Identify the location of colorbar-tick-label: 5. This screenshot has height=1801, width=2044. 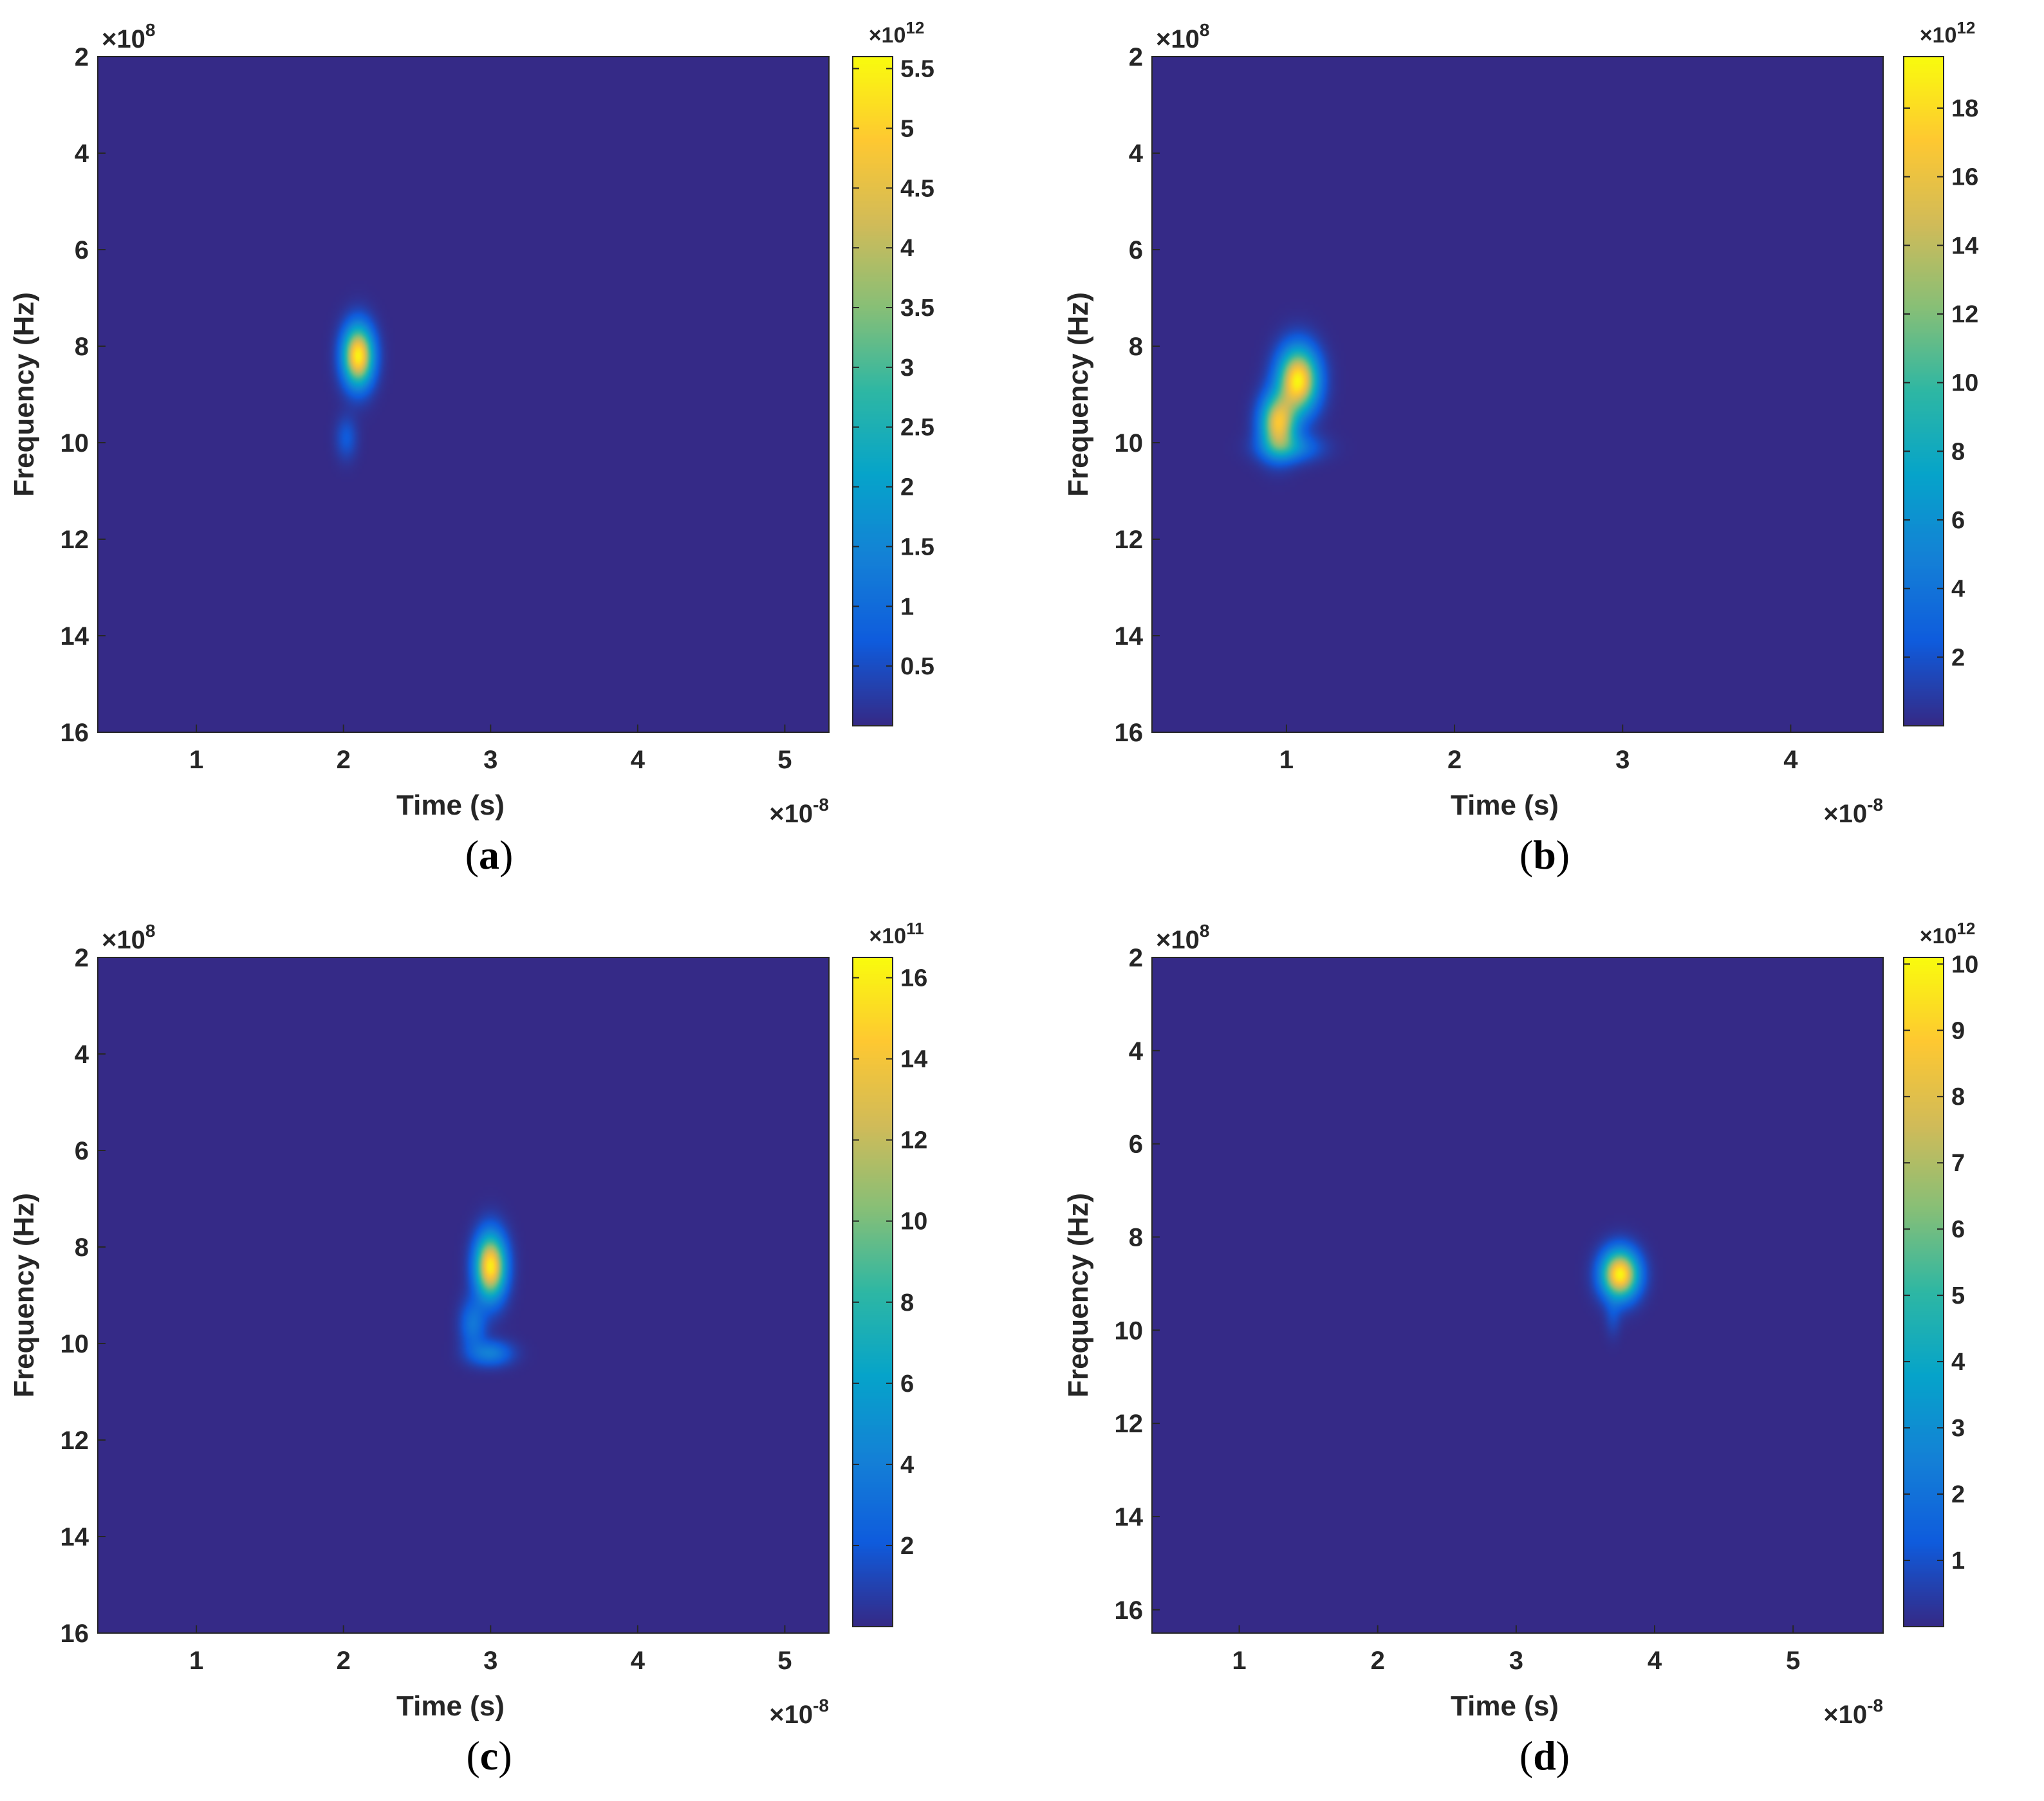
(1958, 1295).